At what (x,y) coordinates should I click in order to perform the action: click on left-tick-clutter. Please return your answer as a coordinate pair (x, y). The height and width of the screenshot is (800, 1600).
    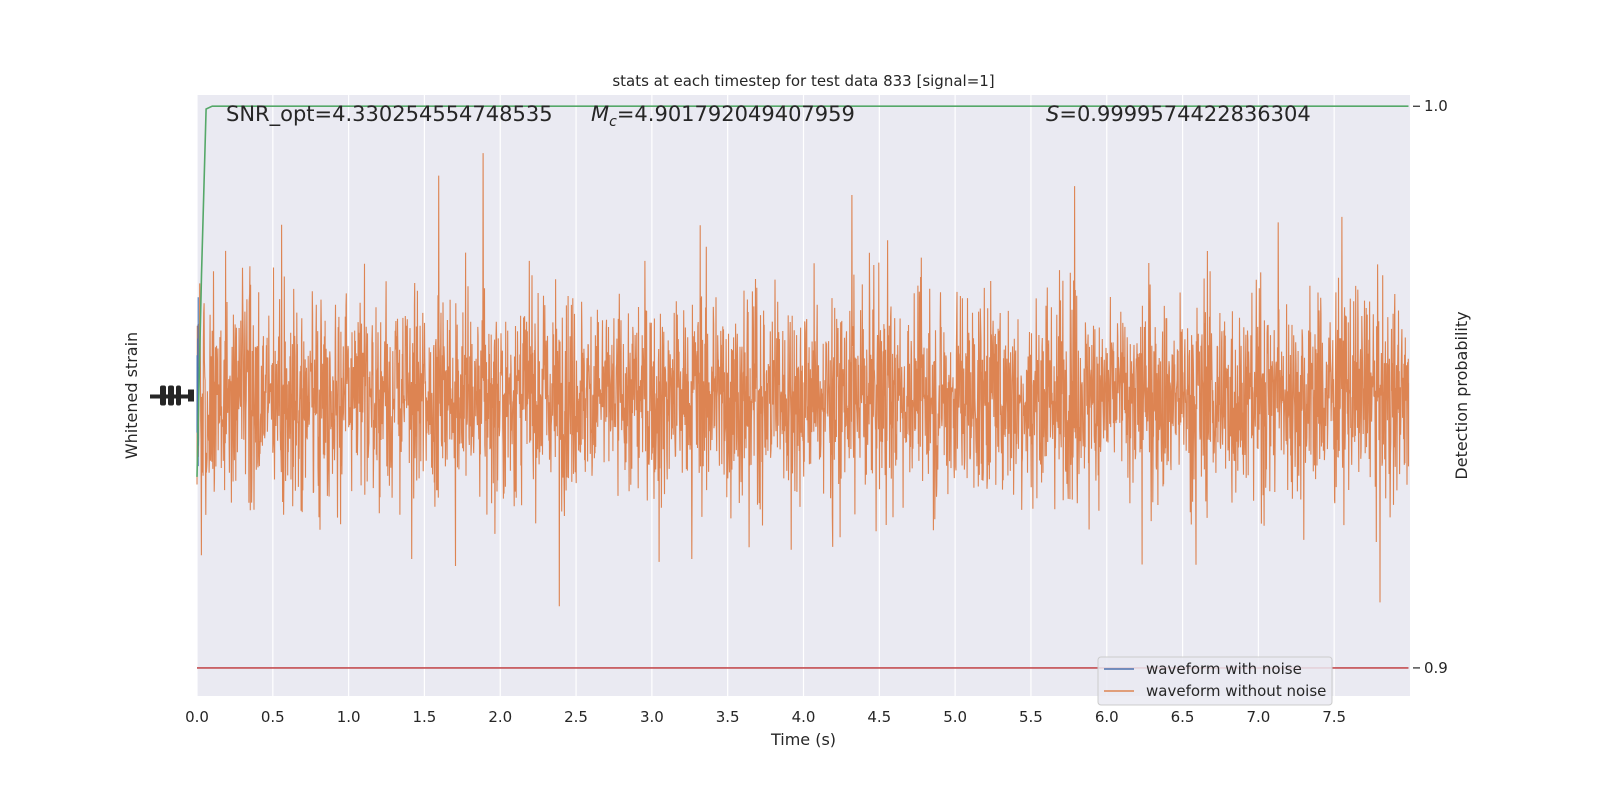
    Looking at the image, I should click on (172, 395).